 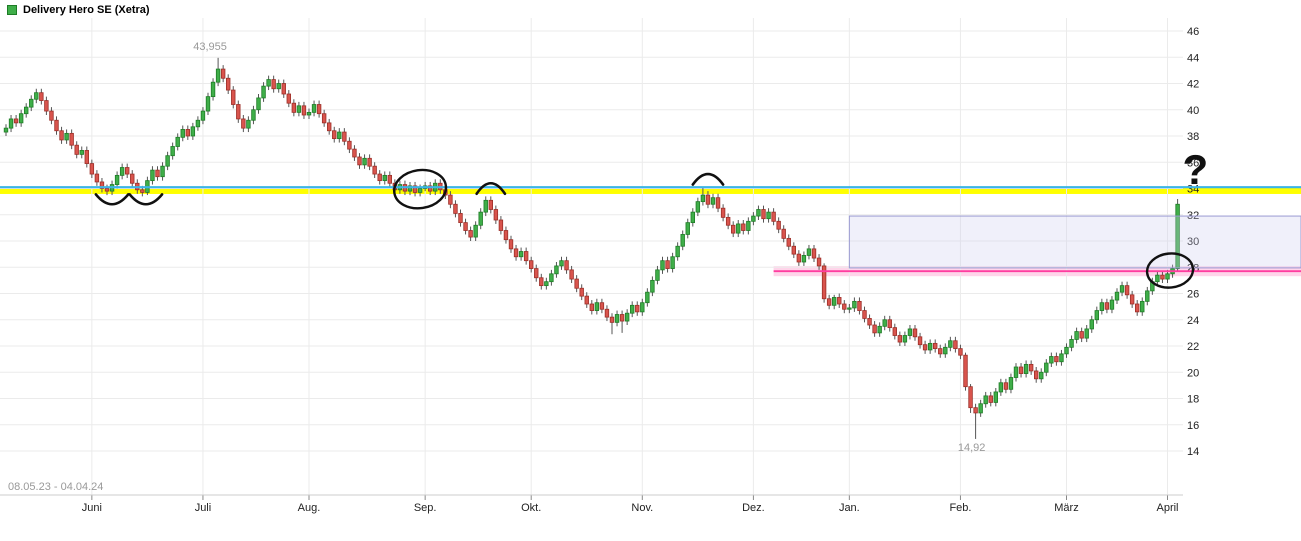 What do you see at coordinates (12, 10) in the screenshot?
I see `series-color-icon` at bounding box center [12, 10].